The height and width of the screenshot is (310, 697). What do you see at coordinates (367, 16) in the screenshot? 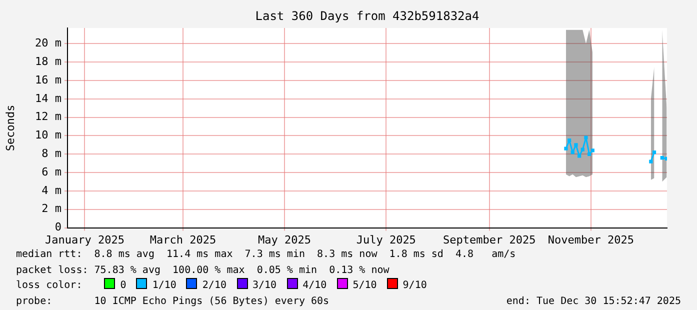
I see `chart-title: Last 360 Days from 432b591832a4` at bounding box center [367, 16].